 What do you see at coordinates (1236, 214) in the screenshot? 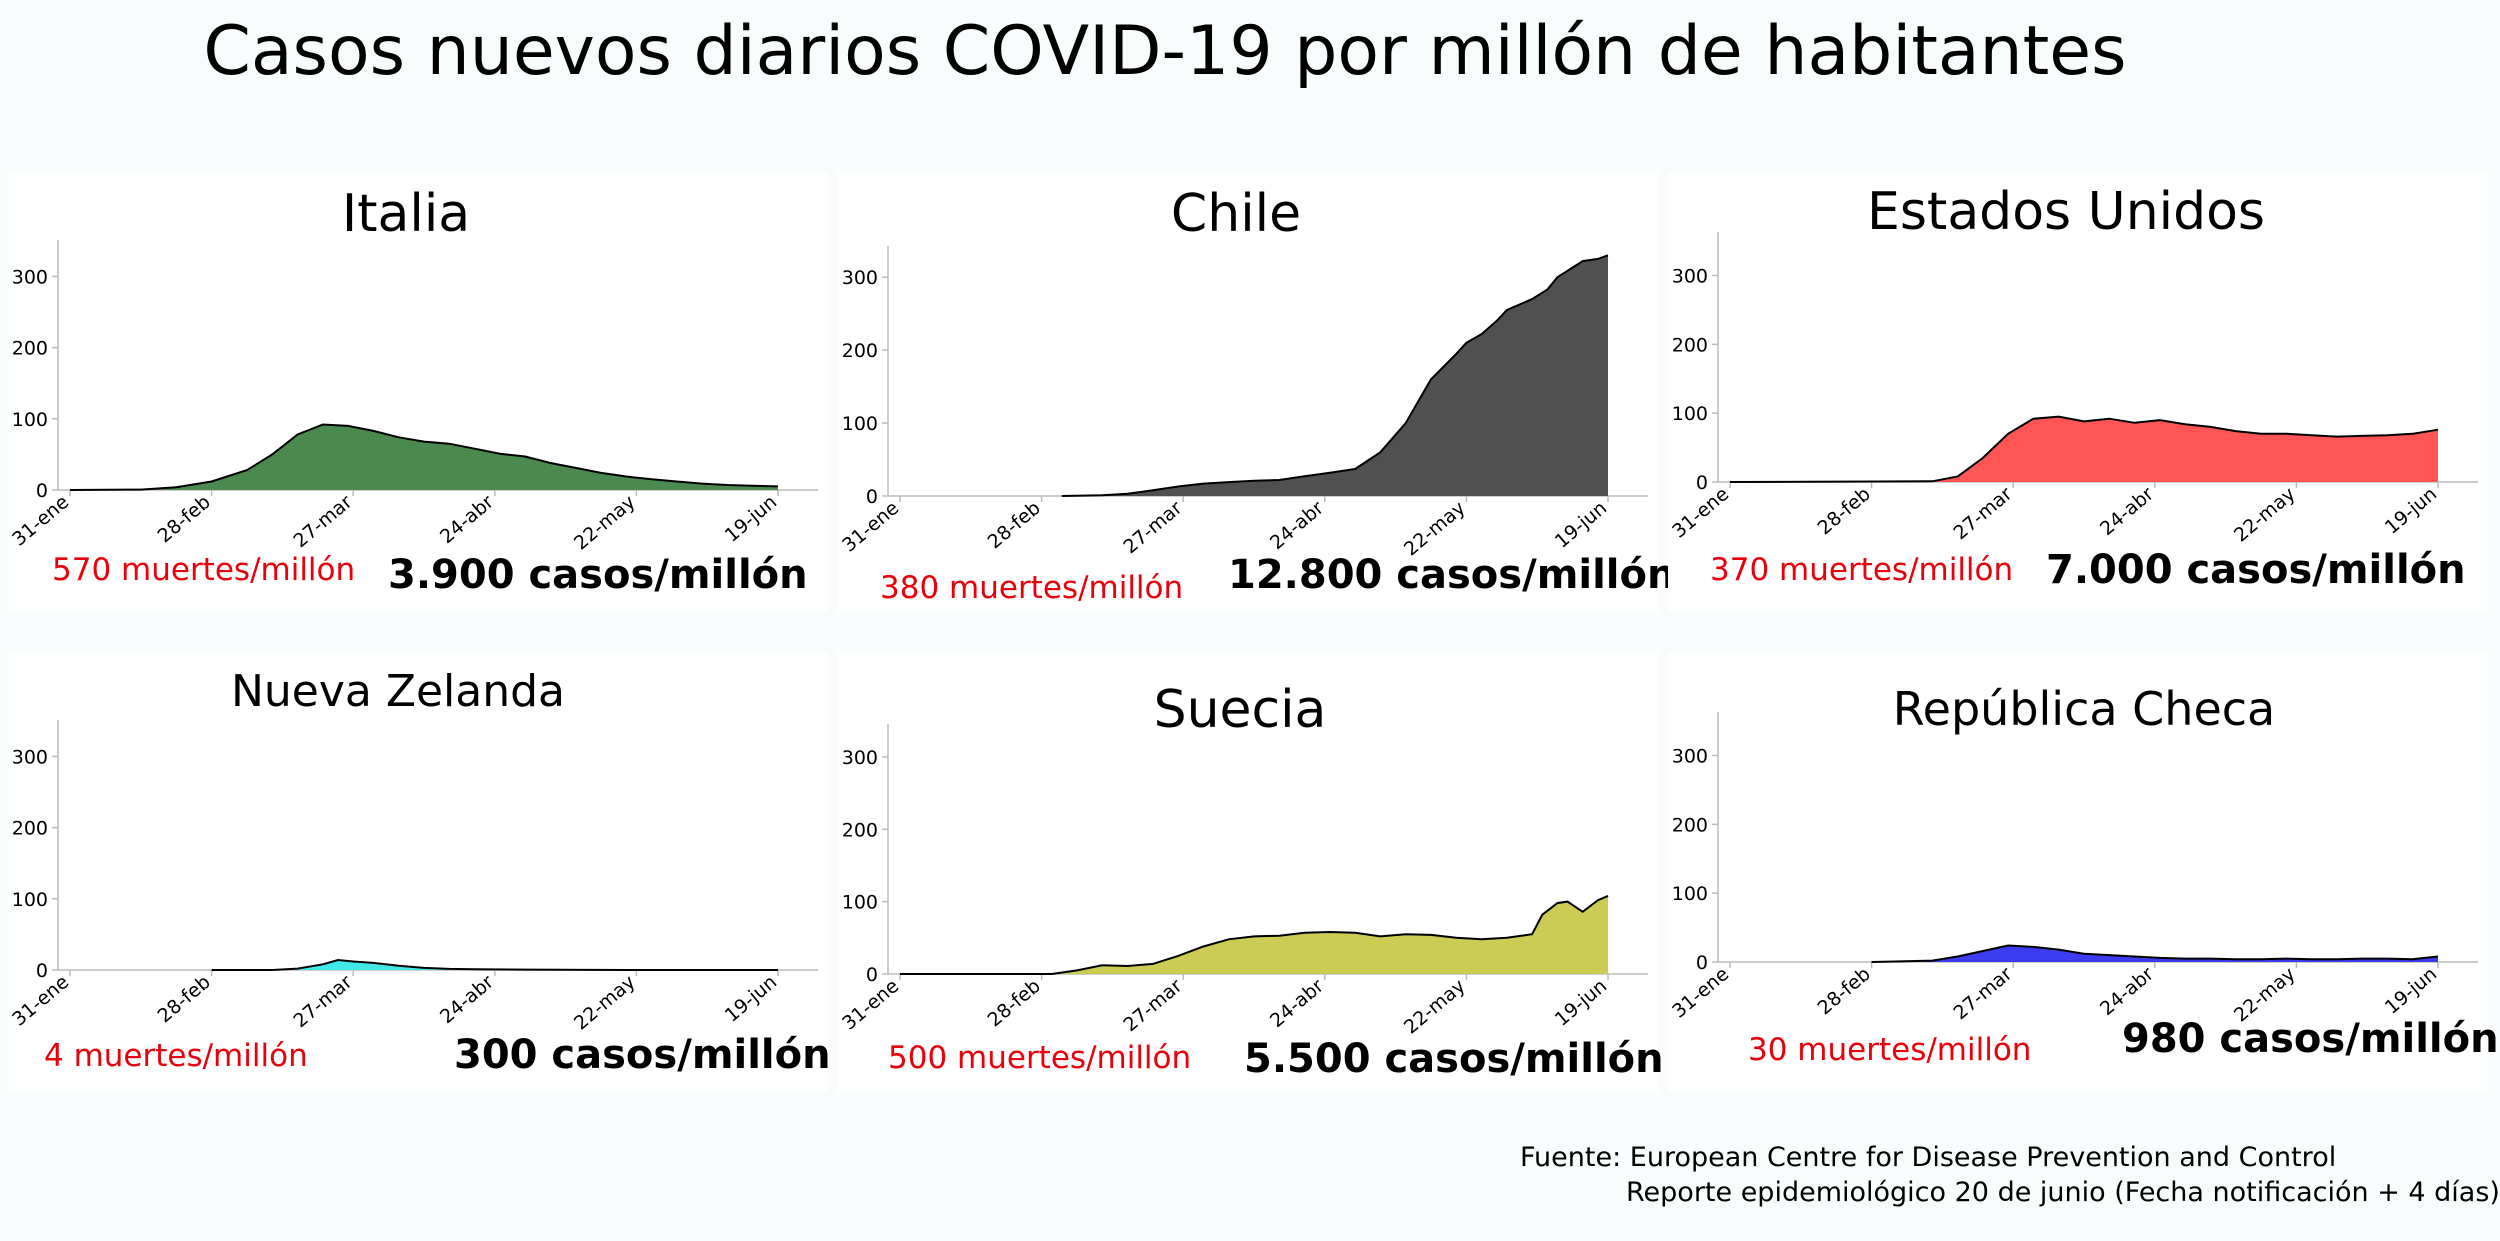
I see `chart-title: Chile` at bounding box center [1236, 214].